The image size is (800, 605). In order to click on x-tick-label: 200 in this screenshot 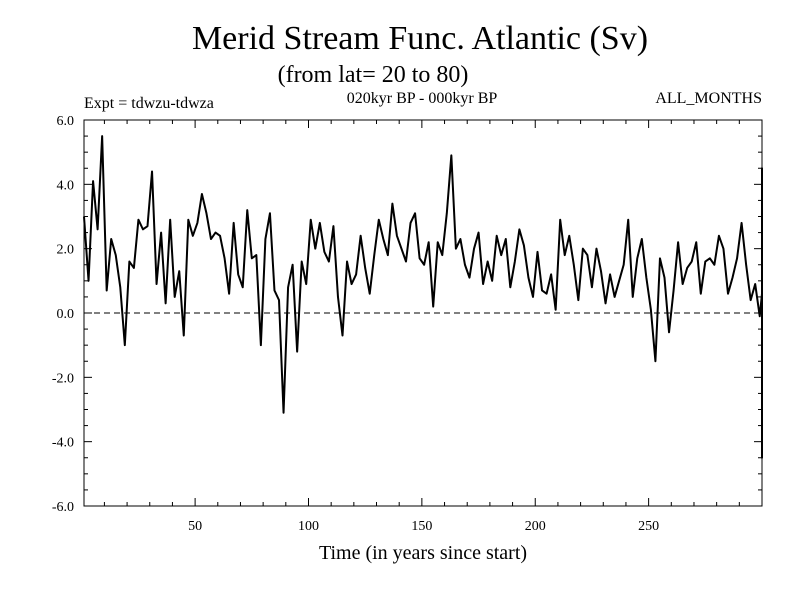, I will do `click(535, 526)`.